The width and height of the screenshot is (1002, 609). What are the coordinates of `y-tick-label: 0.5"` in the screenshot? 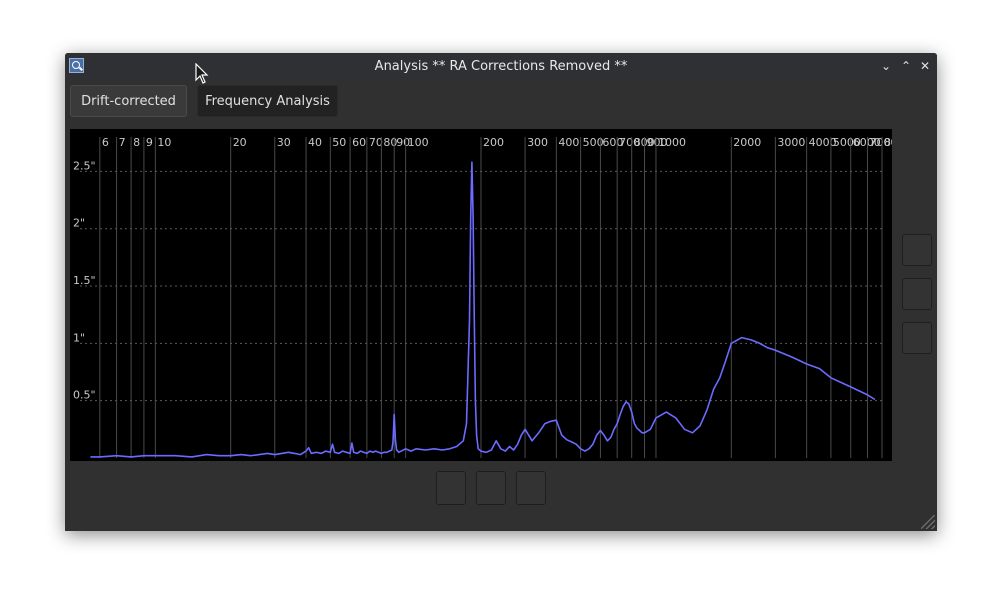 It's located at (84, 395).